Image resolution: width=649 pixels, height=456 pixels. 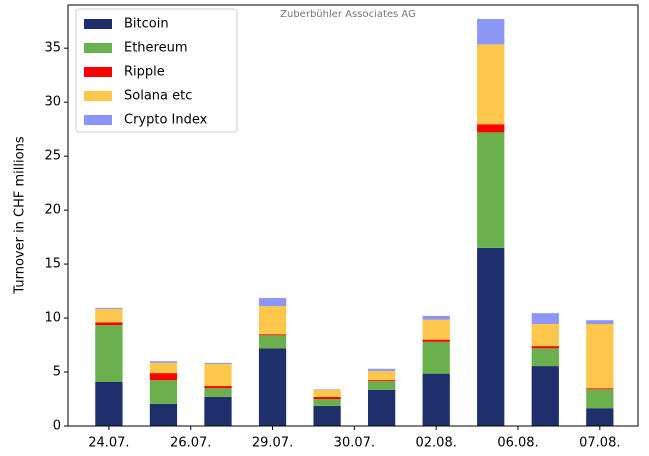 What do you see at coordinates (436, 443) in the screenshot?
I see `x-tick-label: 02.08.` at bounding box center [436, 443].